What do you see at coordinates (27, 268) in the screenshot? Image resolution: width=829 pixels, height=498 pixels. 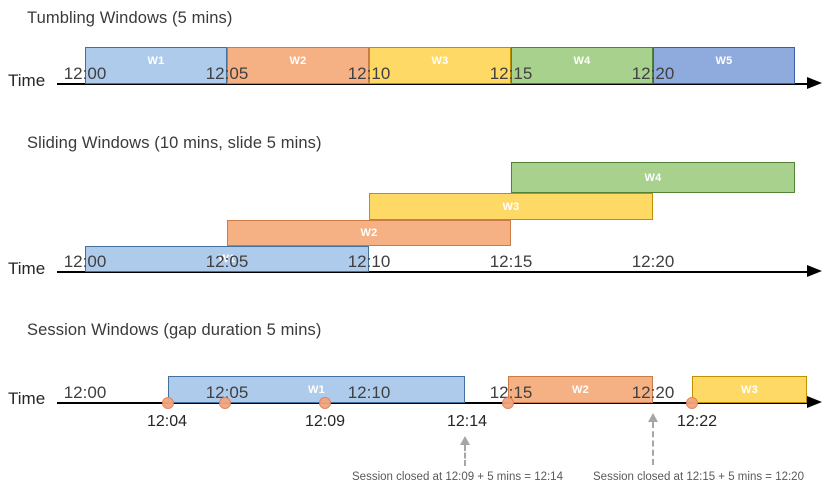 I see `time-axis-caption-sliding: Time` at bounding box center [27, 268].